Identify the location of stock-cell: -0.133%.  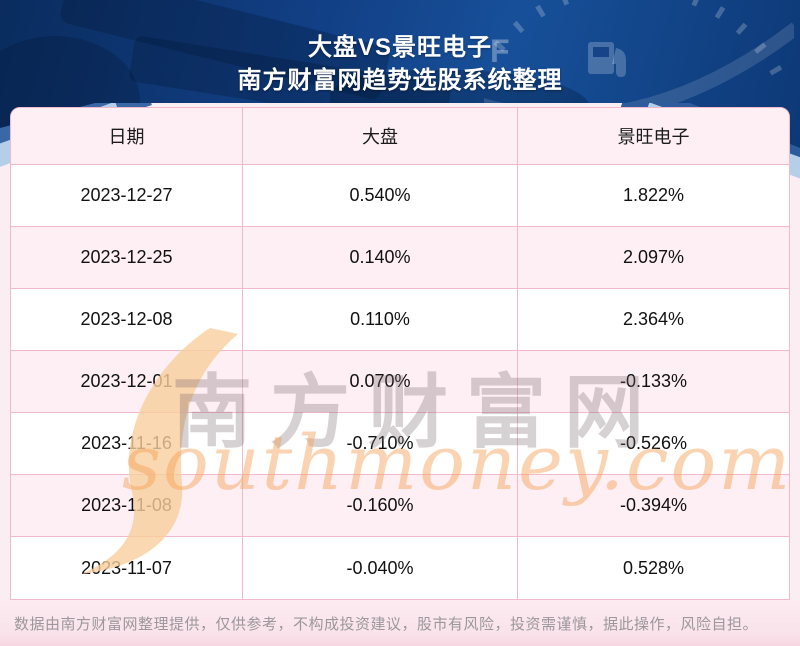
(653, 382).